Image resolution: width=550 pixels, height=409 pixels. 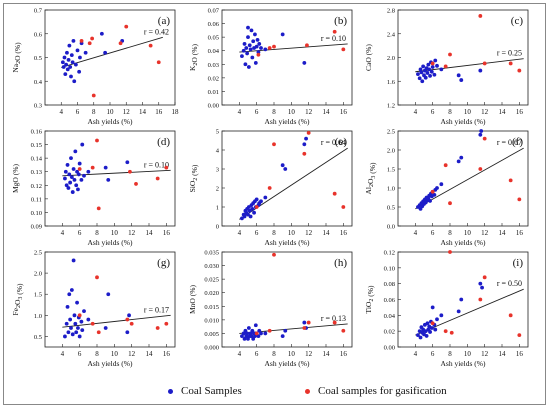 What do you see at coordinates (127, 112) in the screenshot?
I see `x-tick-label: 12` at bounding box center [127, 112].